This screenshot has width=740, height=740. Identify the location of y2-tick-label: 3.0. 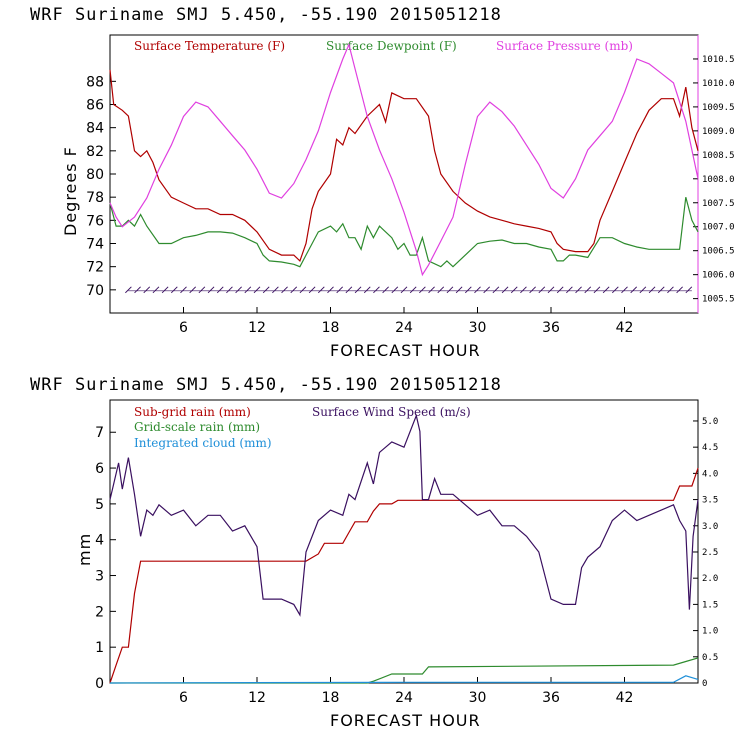
(710, 527).